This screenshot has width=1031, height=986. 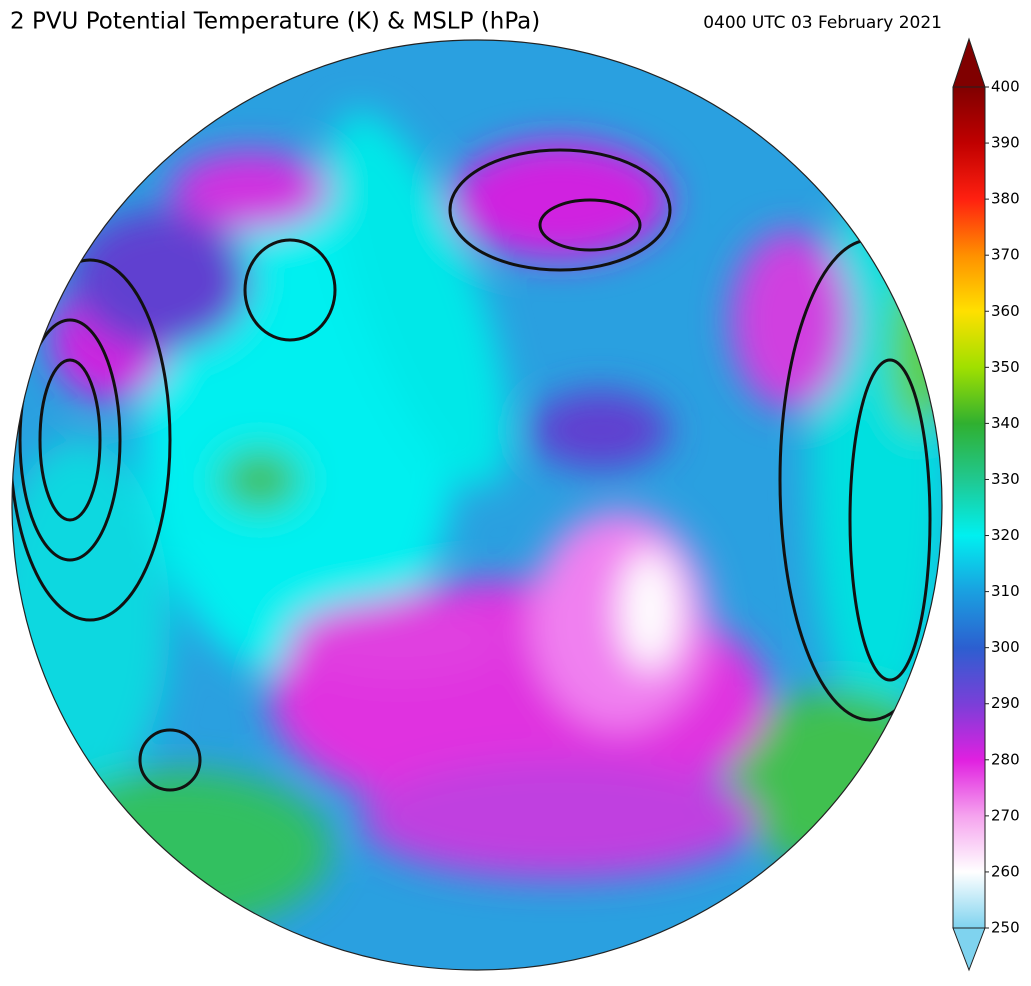 I want to click on colorbar-tick-label: 280, so click(x=1005, y=759).